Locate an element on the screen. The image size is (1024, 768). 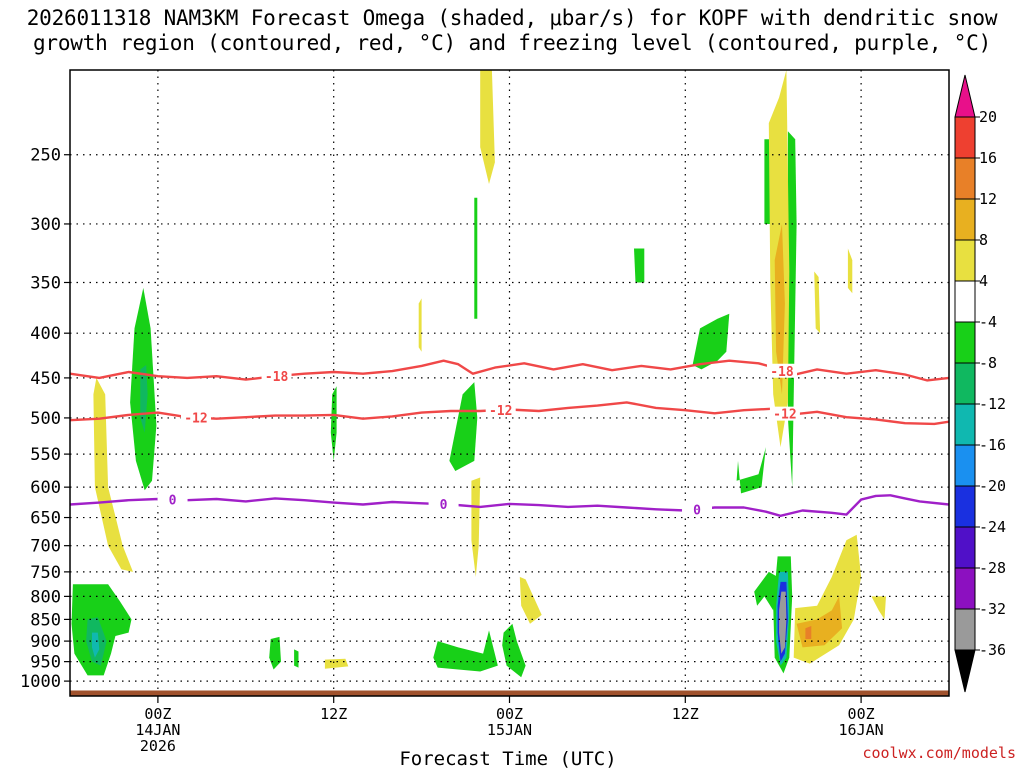
x-tick-label-6-0: 00Z is located at coordinates (157, 714).